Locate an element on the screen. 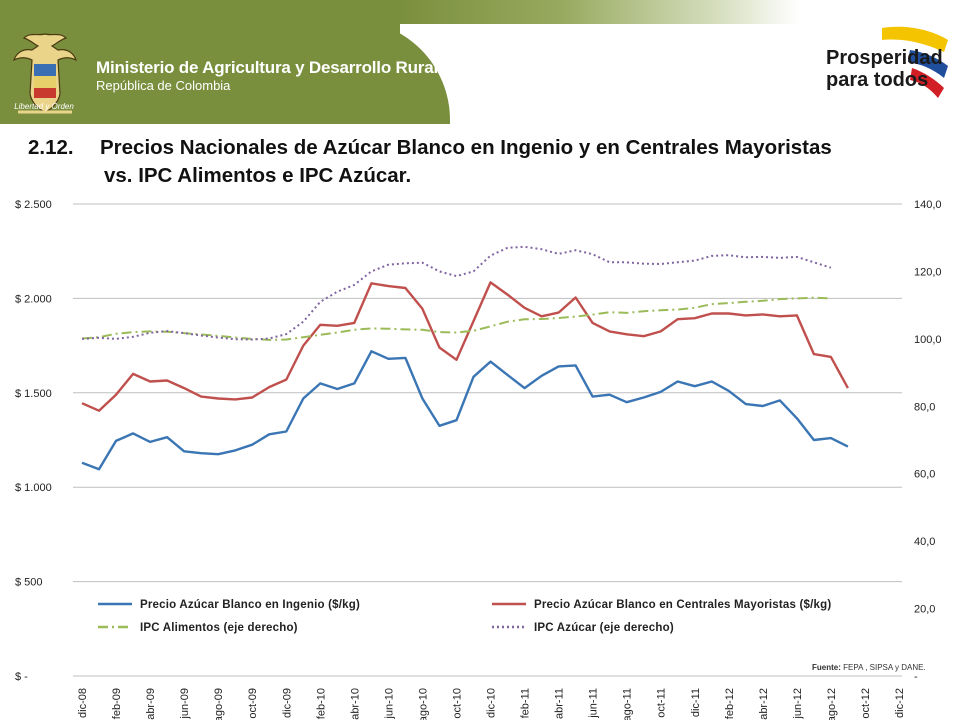 The image size is (960, 720). y-left-tick-label: $ - is located at coordinates (21, 677).